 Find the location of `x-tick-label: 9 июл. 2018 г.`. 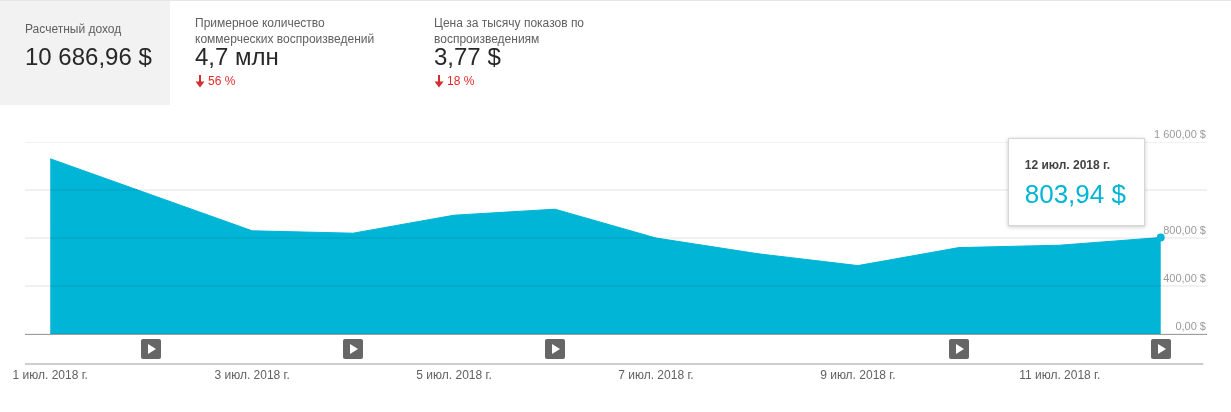

x-tick-label: 9 июл. 2018 г. is located at coordinates (858, 375).